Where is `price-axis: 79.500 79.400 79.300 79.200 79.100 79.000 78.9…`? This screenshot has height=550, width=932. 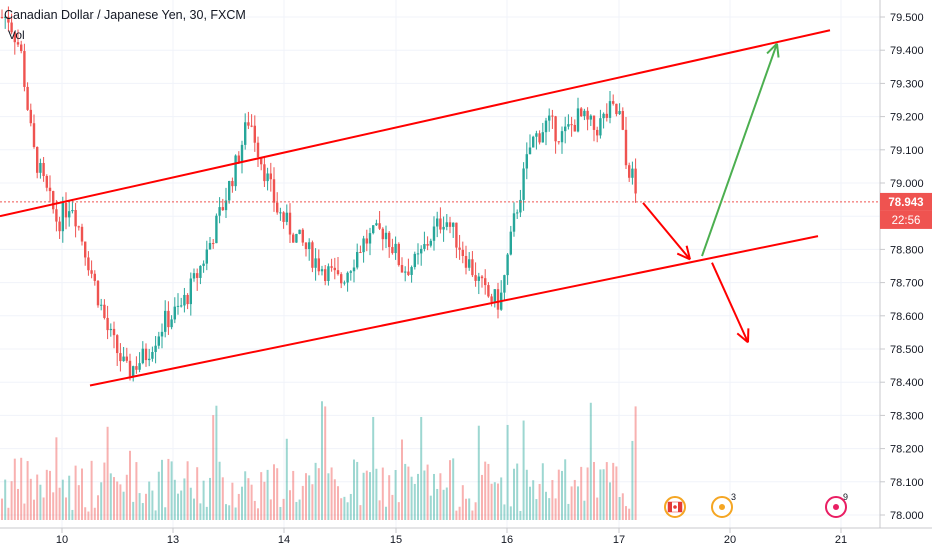 price-axis: 79.500 79.400 79.300 79.200 79.100 79.000 78.9… is located at coordinates (902, 267).